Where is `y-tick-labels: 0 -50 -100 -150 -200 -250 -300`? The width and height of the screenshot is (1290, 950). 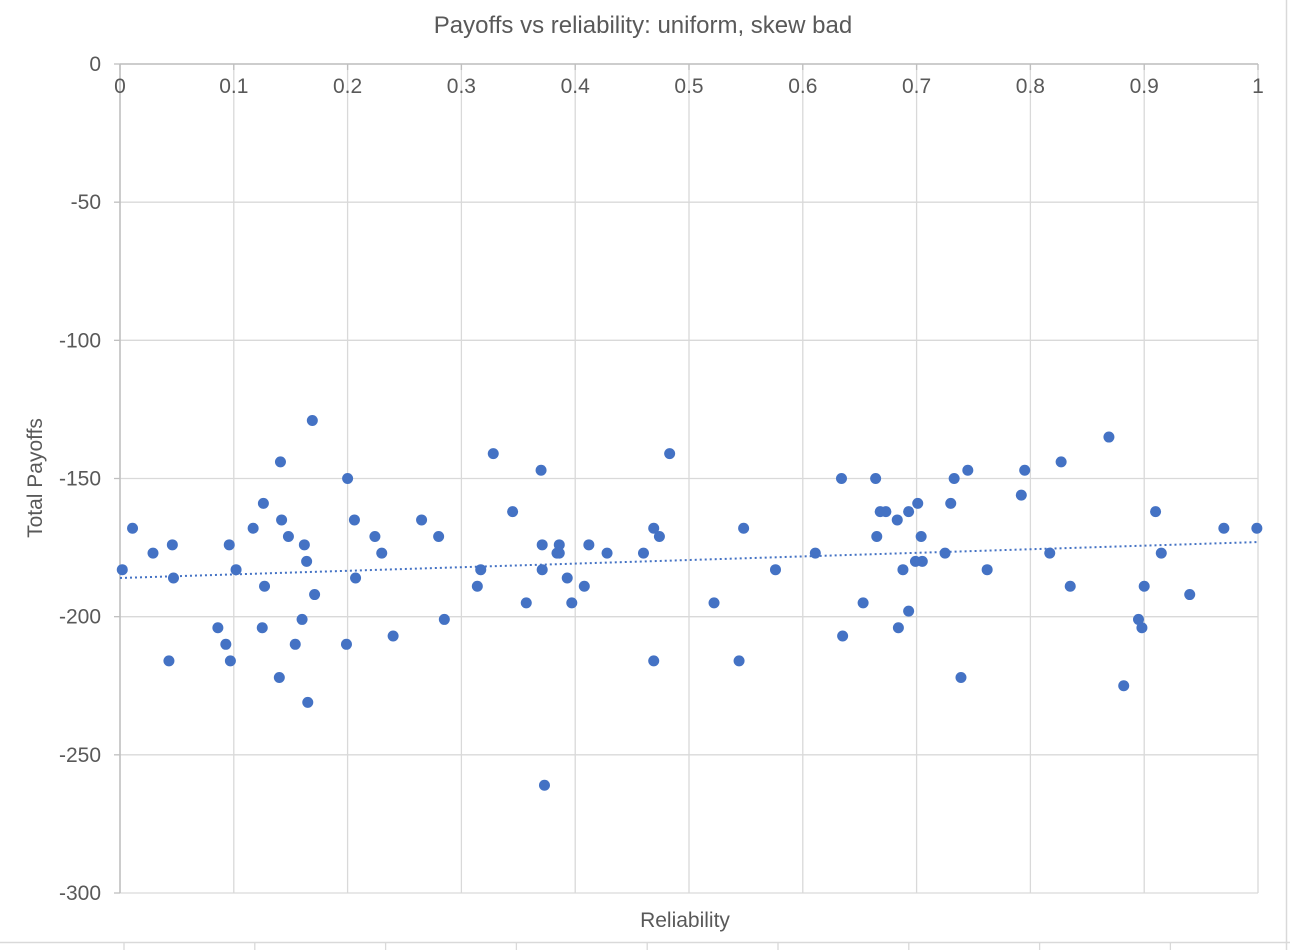
y-tick-labels: 0 -50 -100 -150 -200 -250 -300 is located at coordinates (80, 479).